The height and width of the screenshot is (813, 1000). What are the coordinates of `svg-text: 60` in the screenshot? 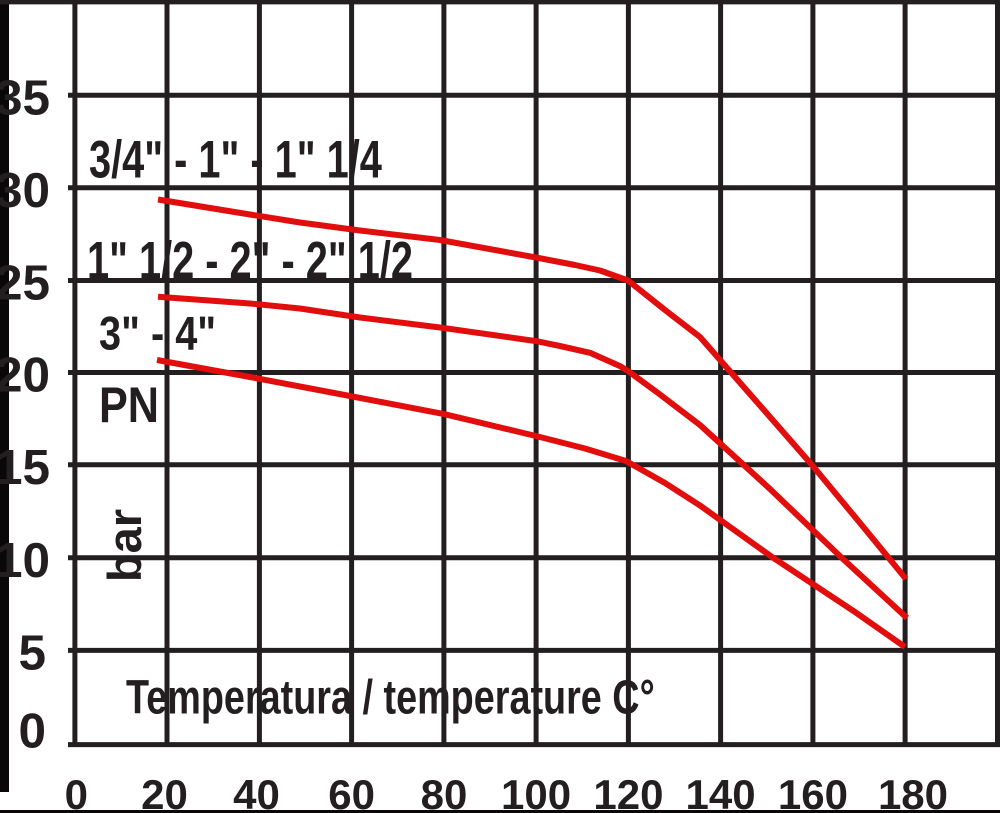 It's located at (351, 792).